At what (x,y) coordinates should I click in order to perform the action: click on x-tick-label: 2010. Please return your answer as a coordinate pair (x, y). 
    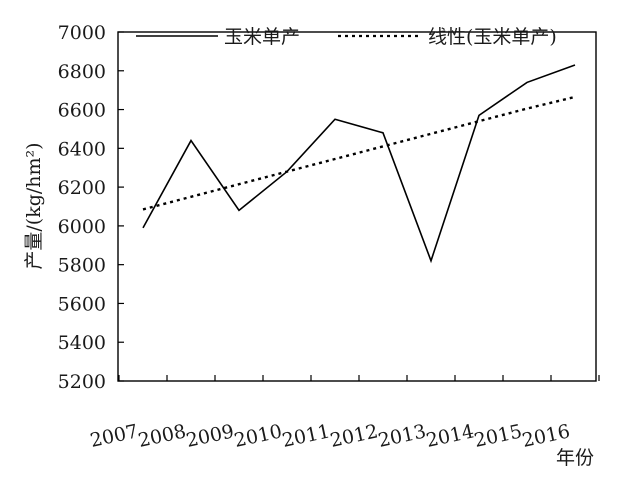
    Looking at the image, I should click on (258, 436).